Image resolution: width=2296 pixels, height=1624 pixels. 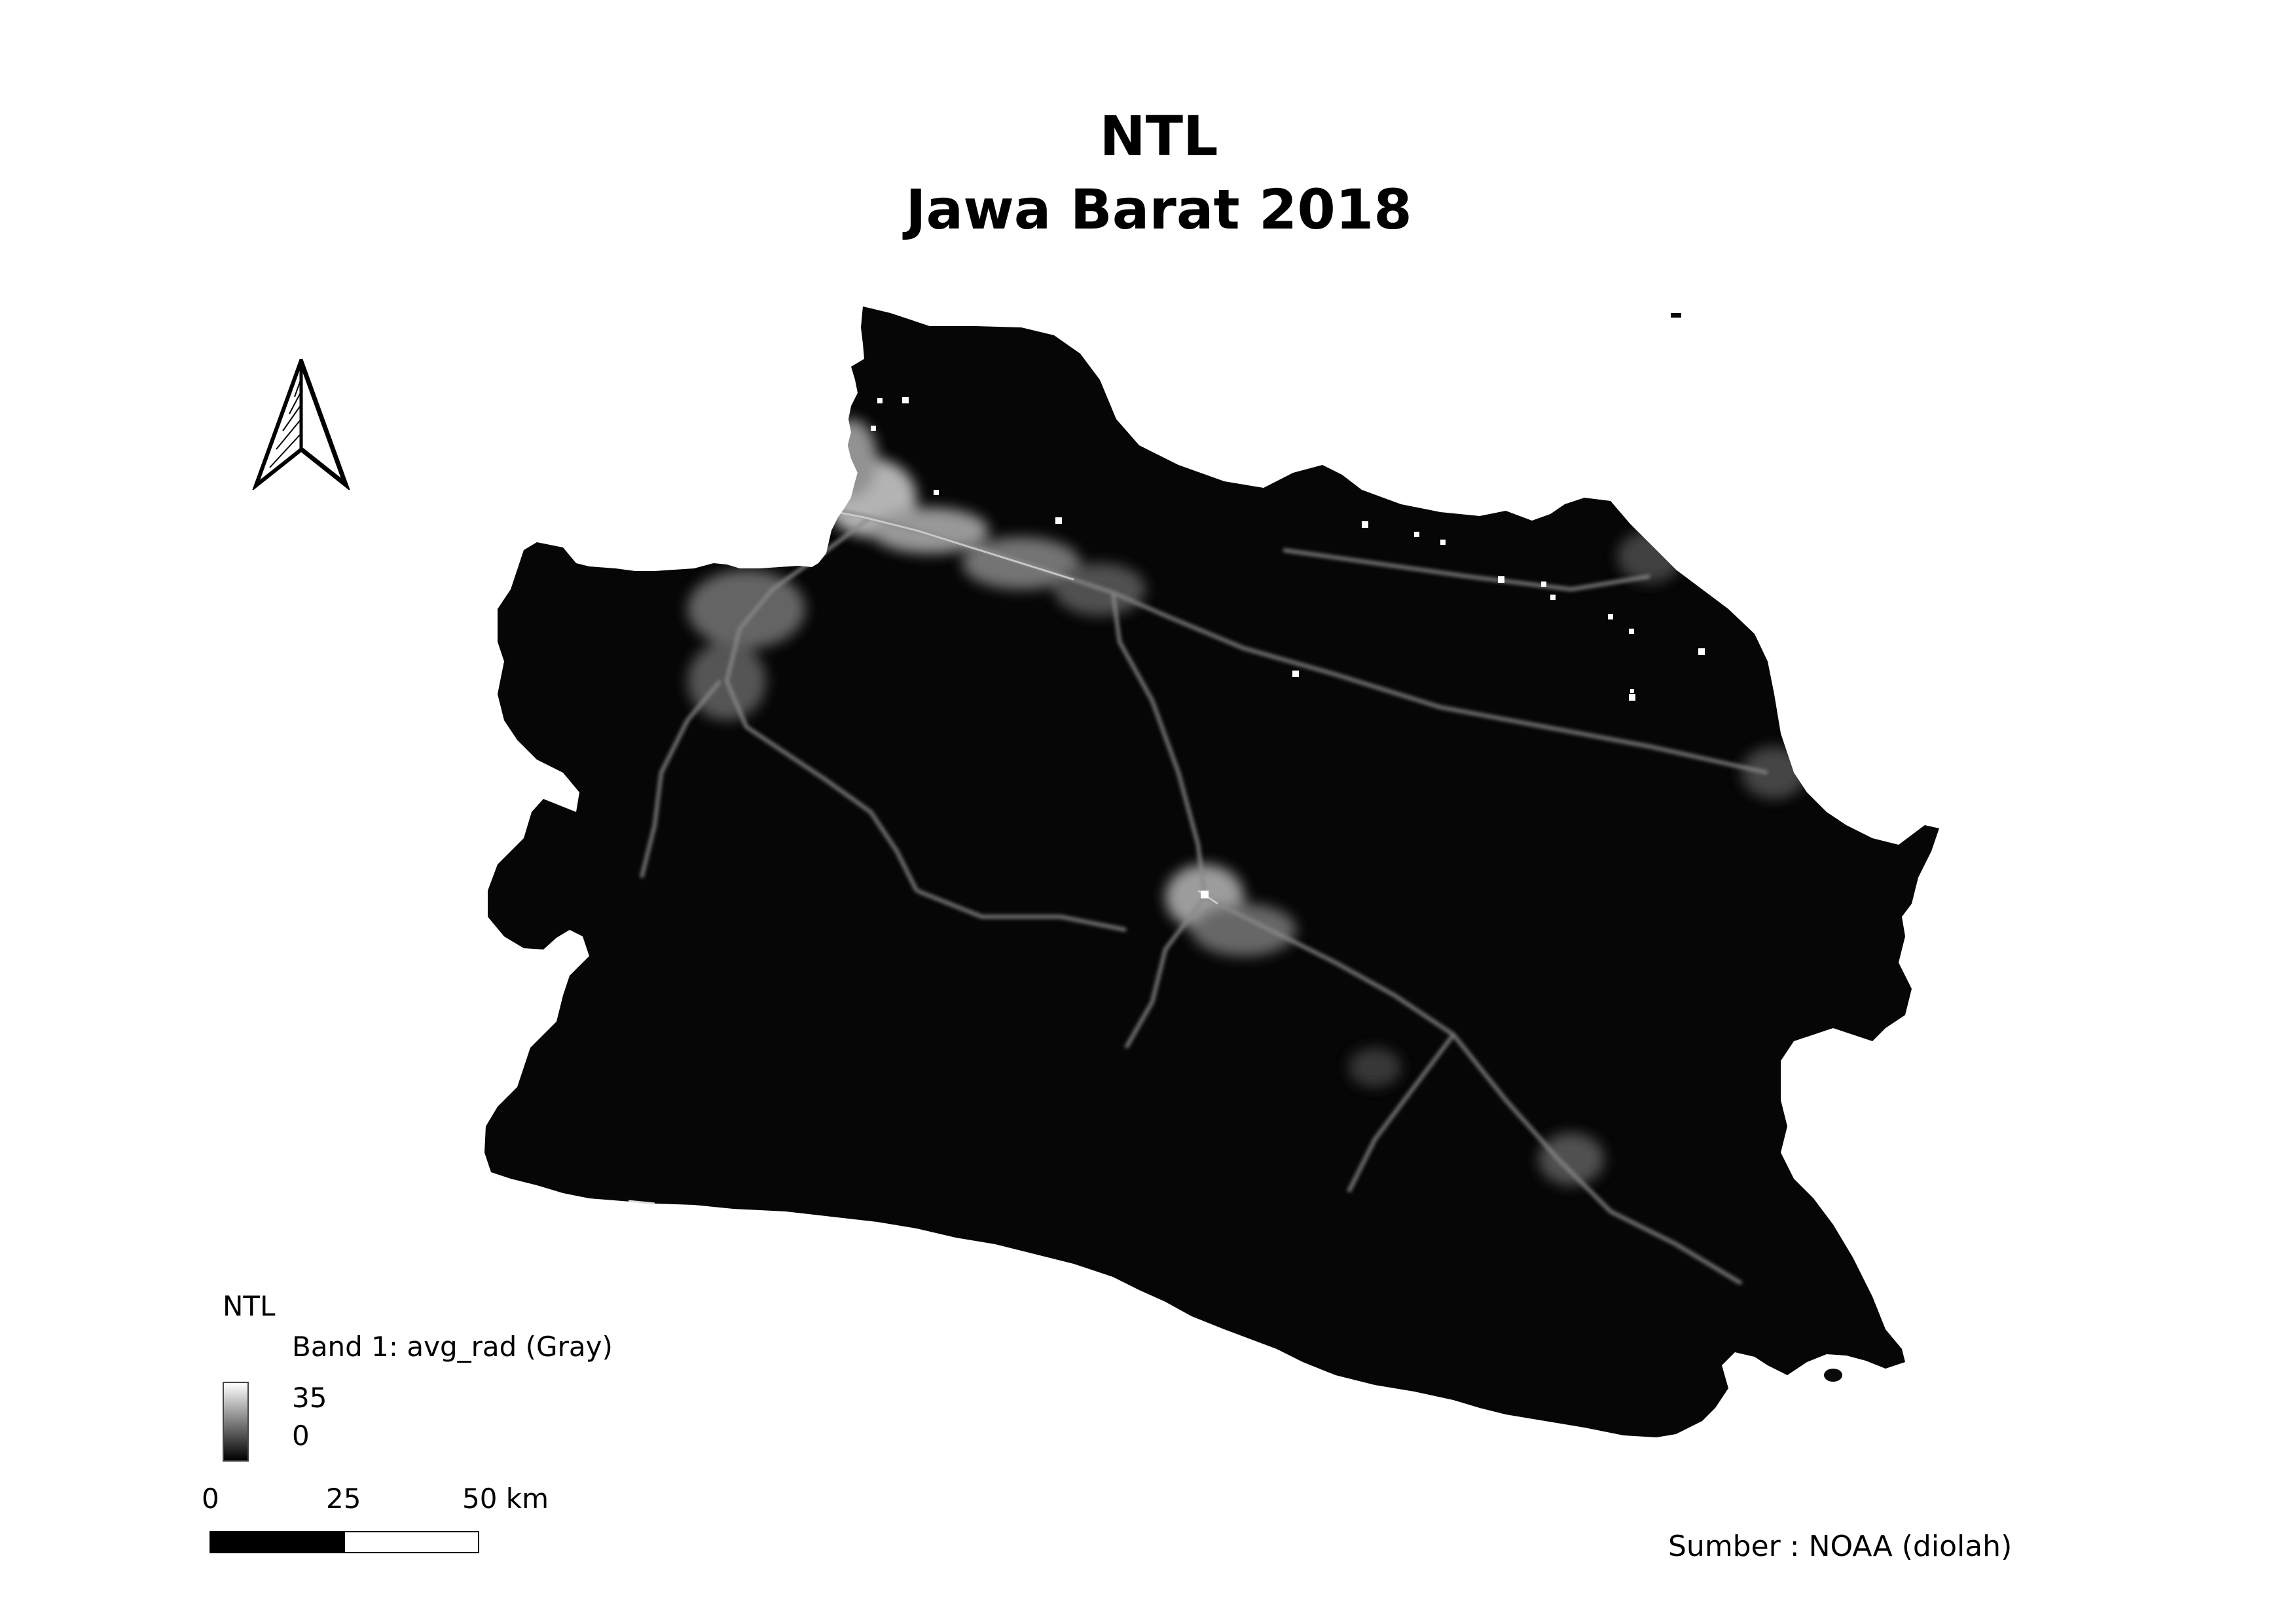 I want to click on source-note: Sumber : NOAA (diolah), so click(x=1840, y=1546).